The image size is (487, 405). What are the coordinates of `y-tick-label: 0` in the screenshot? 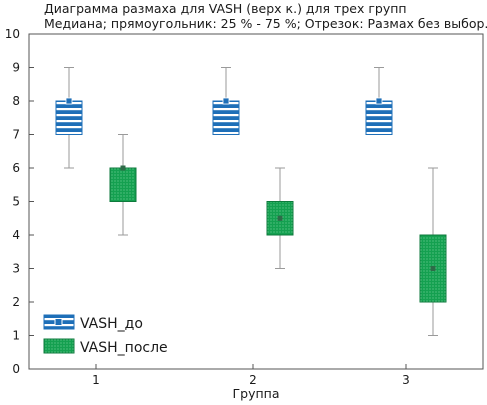 It's located at (16, 369).